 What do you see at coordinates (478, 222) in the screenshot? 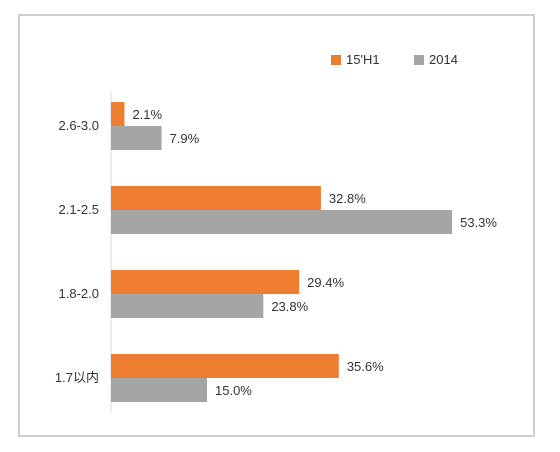
I see `data-label: 53.3%` at bounding box center [478, 222].